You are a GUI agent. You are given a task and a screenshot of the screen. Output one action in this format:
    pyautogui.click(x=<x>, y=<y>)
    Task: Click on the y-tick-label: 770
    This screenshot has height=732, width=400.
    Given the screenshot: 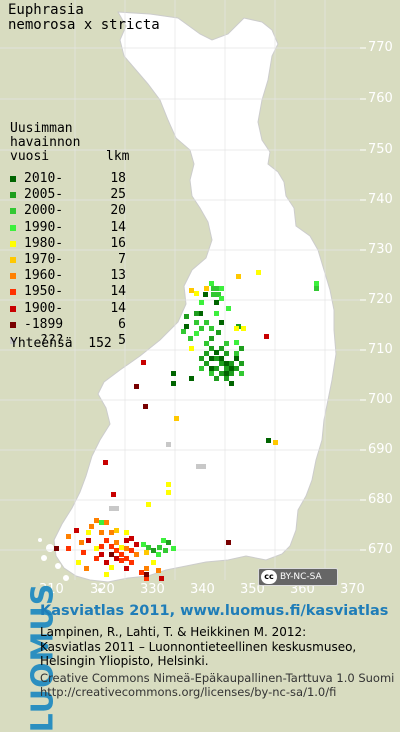 What is the action you would take?
    pyautogui.click(x=380, y=47)
    